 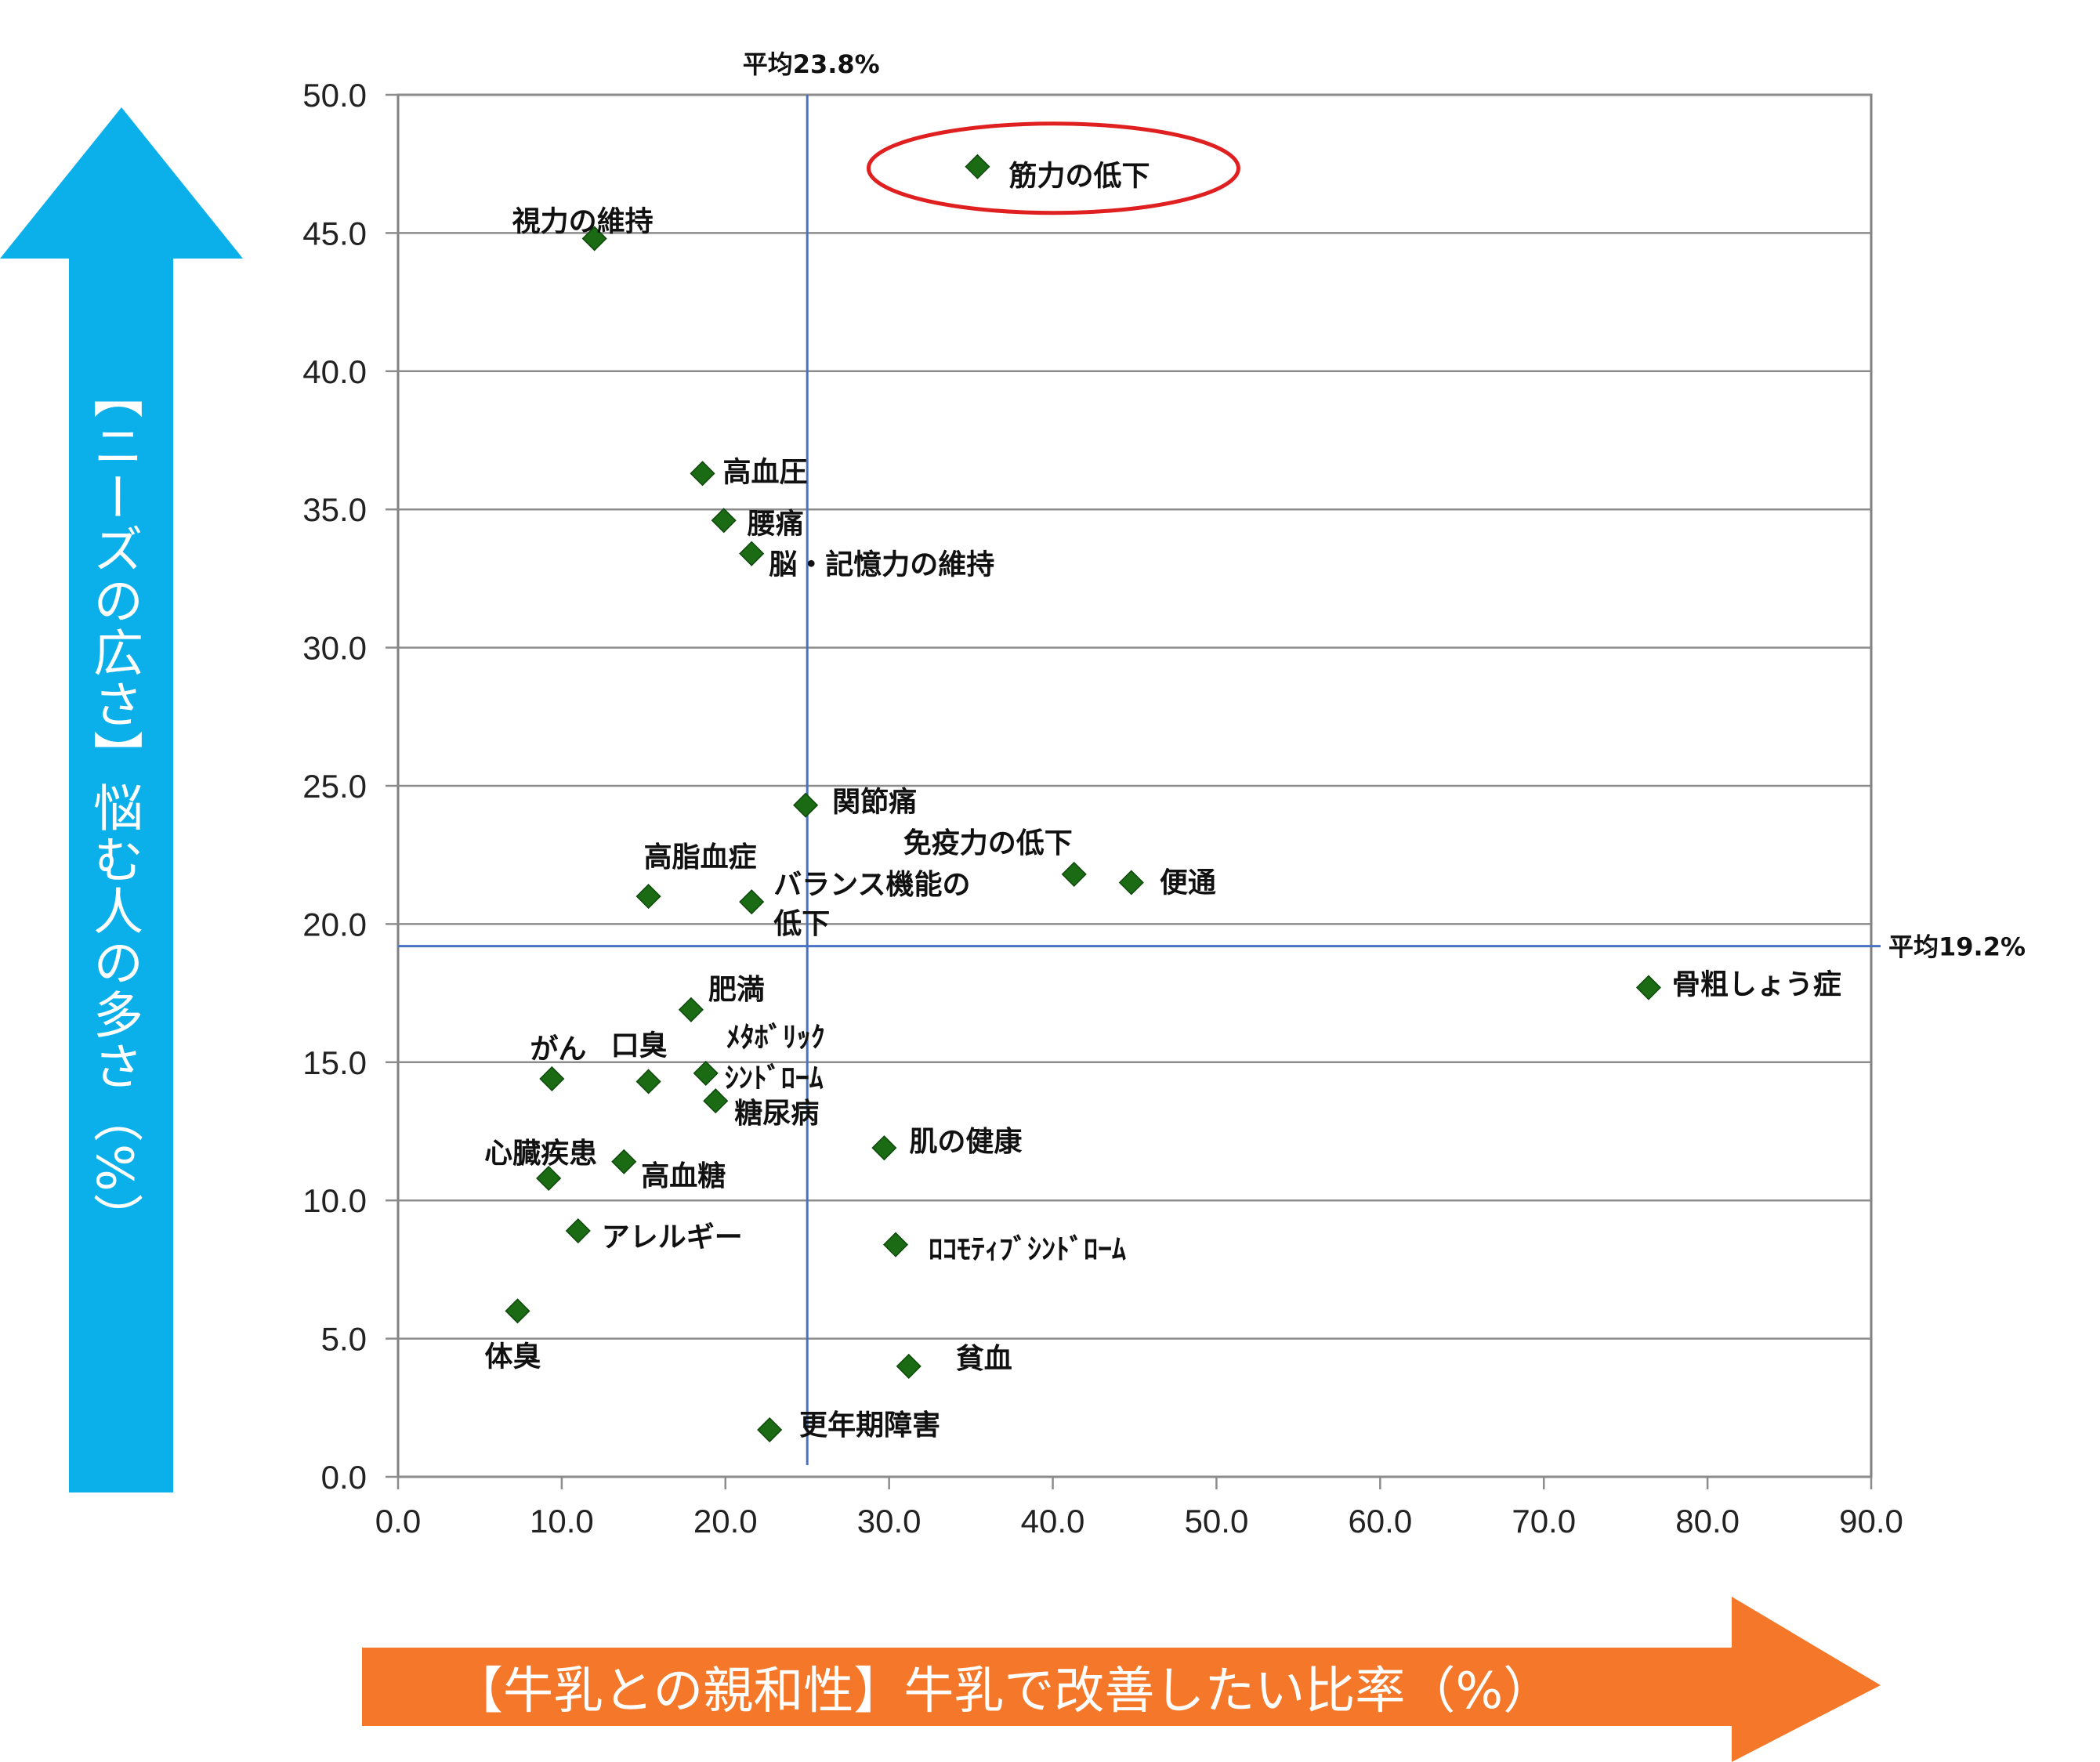 What do you see at coordinates (1027, 1250) in the screenshot?
I see `data-label: ﾛｺﾓﾃｨﾌﾞｼﾝﾄﾞﾛｰﾑ` at bounding box center [1027, 1250].